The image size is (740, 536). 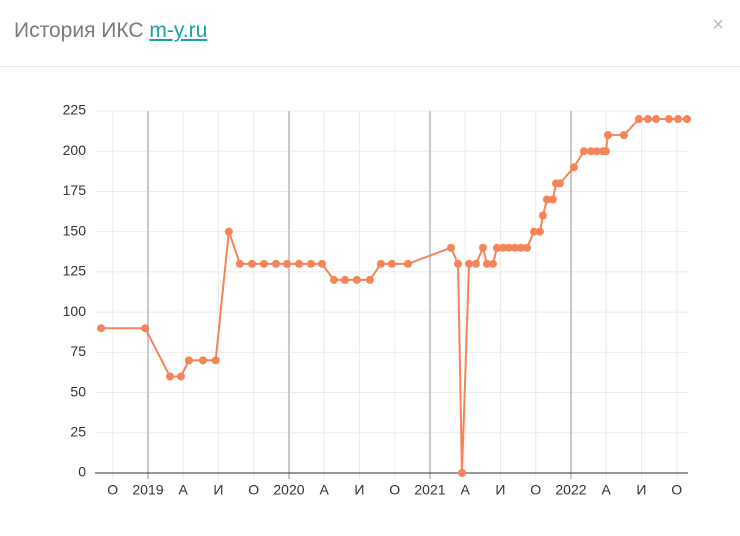 What do you see at coordinates (79, 30) in the screenshot?
I see `title-text: История ИКС` at bounding box center [79, 30].